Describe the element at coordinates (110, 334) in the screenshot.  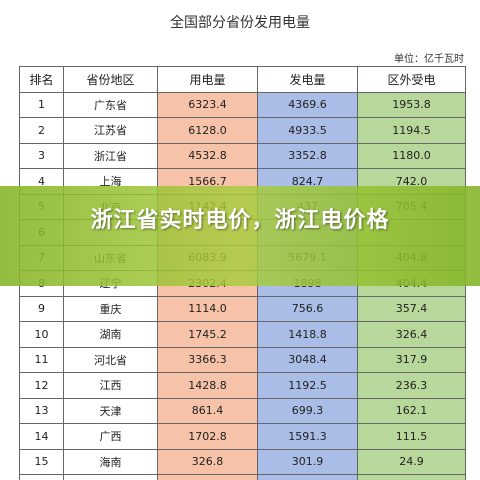
I see `cell-region: 湖南` at that location.